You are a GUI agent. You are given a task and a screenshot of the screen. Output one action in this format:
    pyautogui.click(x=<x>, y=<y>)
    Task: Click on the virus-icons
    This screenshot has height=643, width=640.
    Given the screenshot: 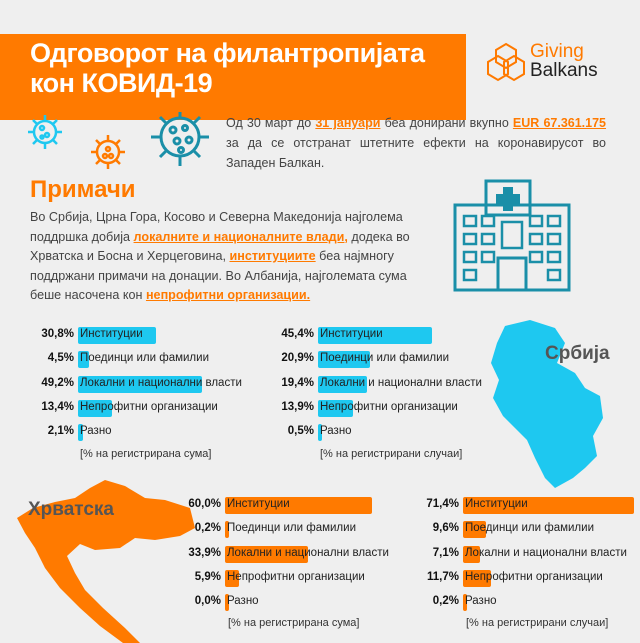 What is the action you would take?
    pyautogui.click(x=118, y=140)
    